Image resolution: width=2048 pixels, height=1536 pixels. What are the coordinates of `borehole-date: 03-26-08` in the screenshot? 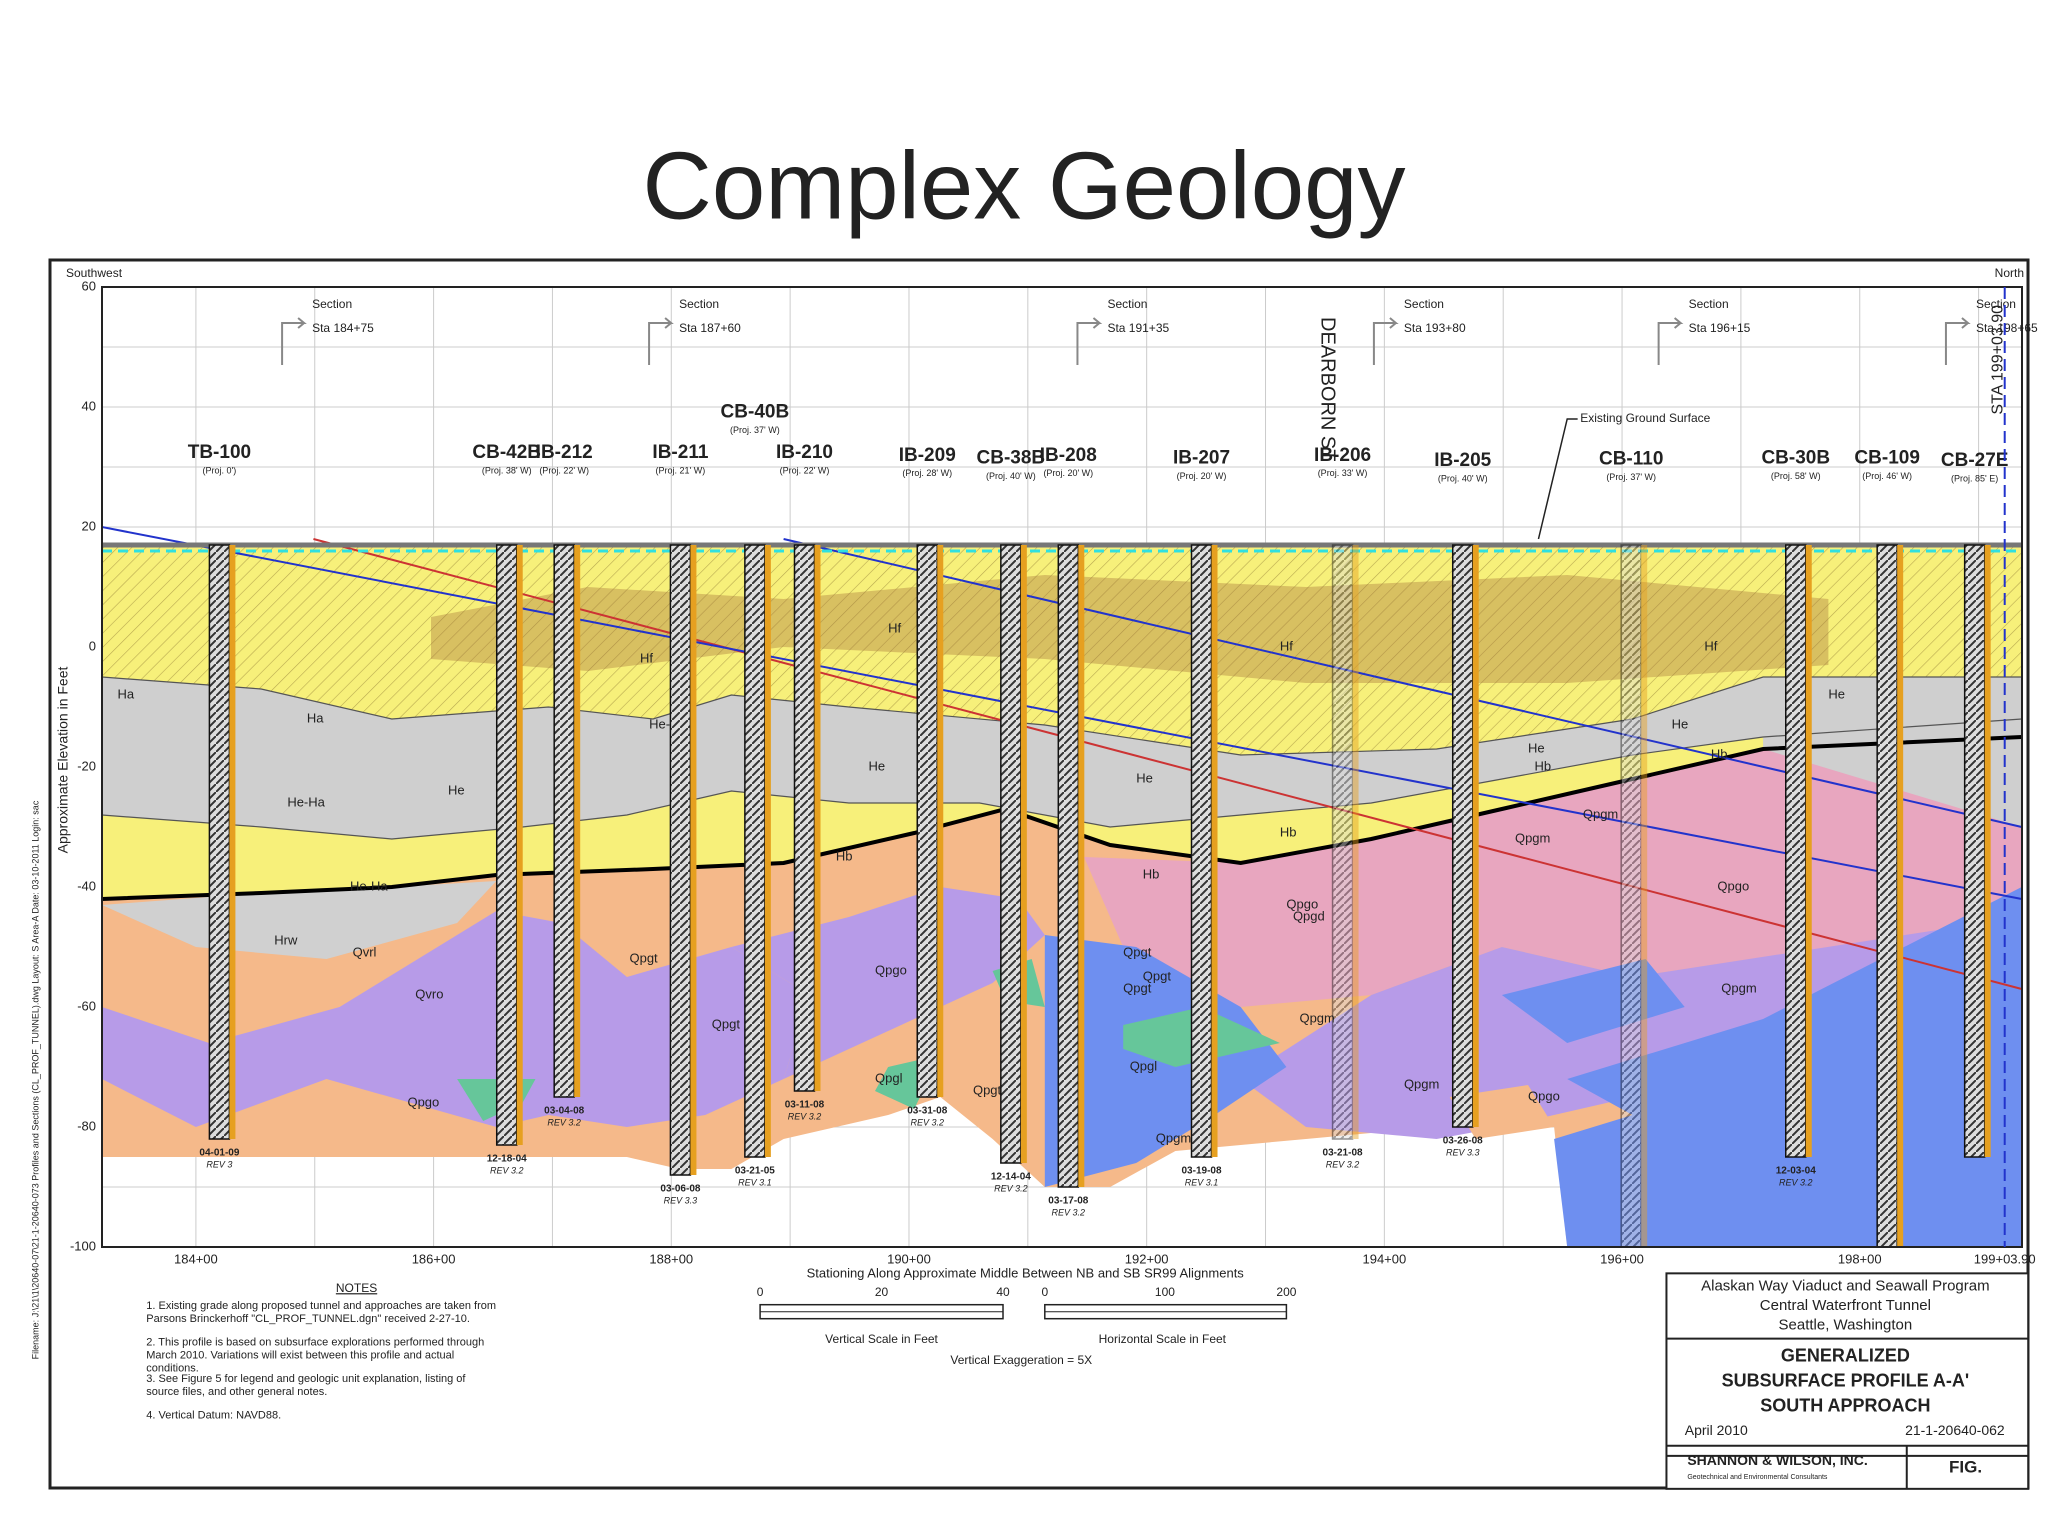 It's located at (1463, 1141).